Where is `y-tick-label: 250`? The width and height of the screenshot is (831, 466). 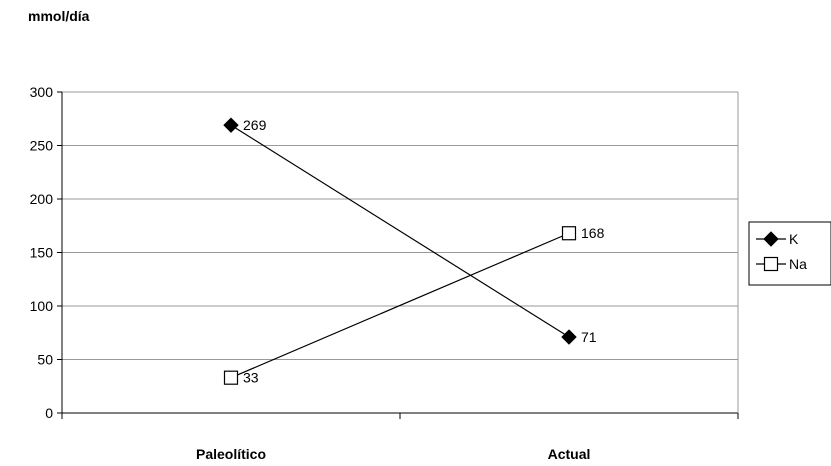 y-tick-label: 250 is located at coordinates (42, 146).